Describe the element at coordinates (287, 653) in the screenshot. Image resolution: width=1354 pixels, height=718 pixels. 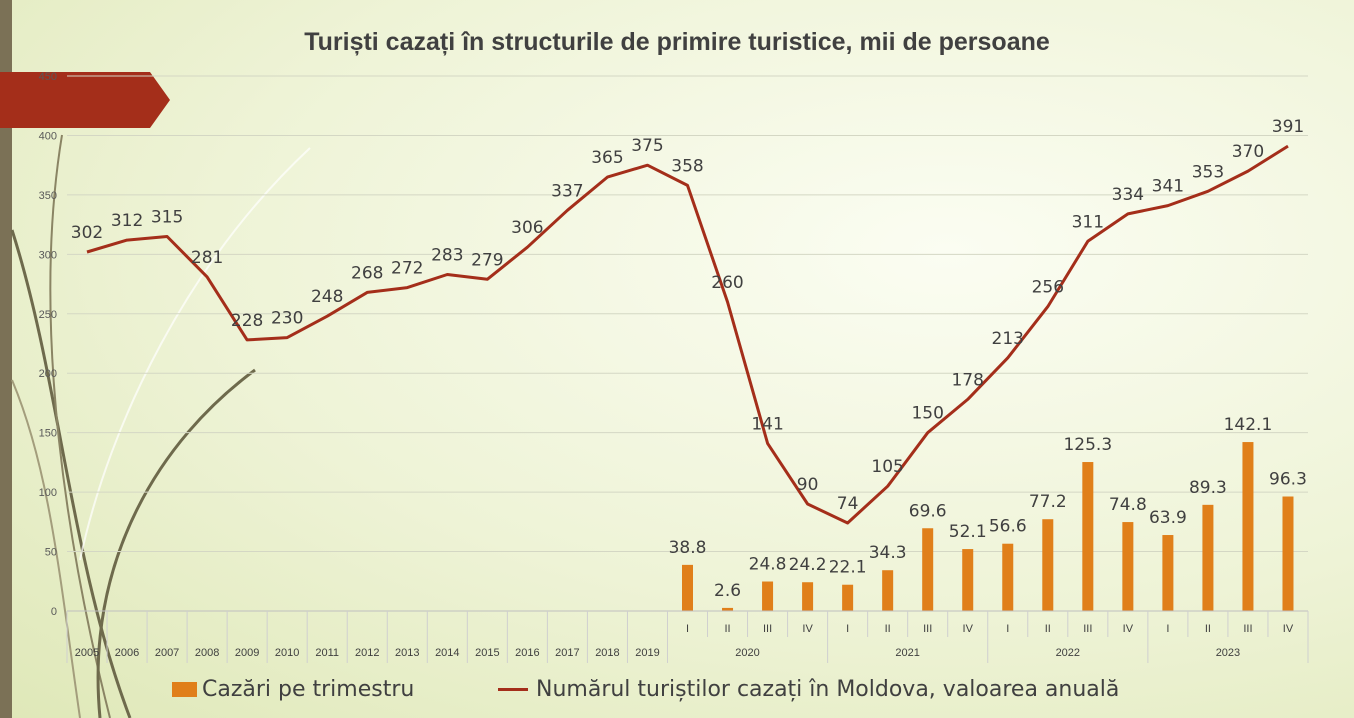
I see `x-tick-label: 2010` at that location.